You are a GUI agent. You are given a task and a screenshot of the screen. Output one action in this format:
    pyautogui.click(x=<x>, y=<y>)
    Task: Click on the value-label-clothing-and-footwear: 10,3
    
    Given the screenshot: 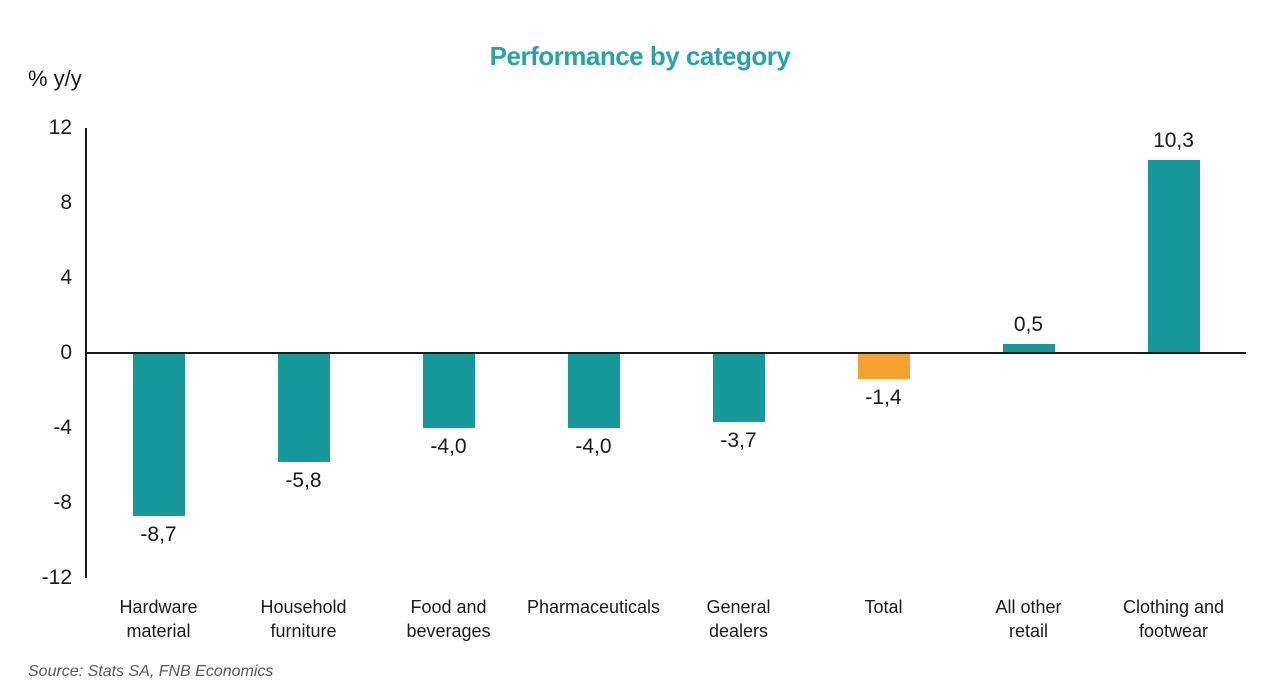 What is the action you would take?
    pyautogui.click(x=1173, y=140)
    